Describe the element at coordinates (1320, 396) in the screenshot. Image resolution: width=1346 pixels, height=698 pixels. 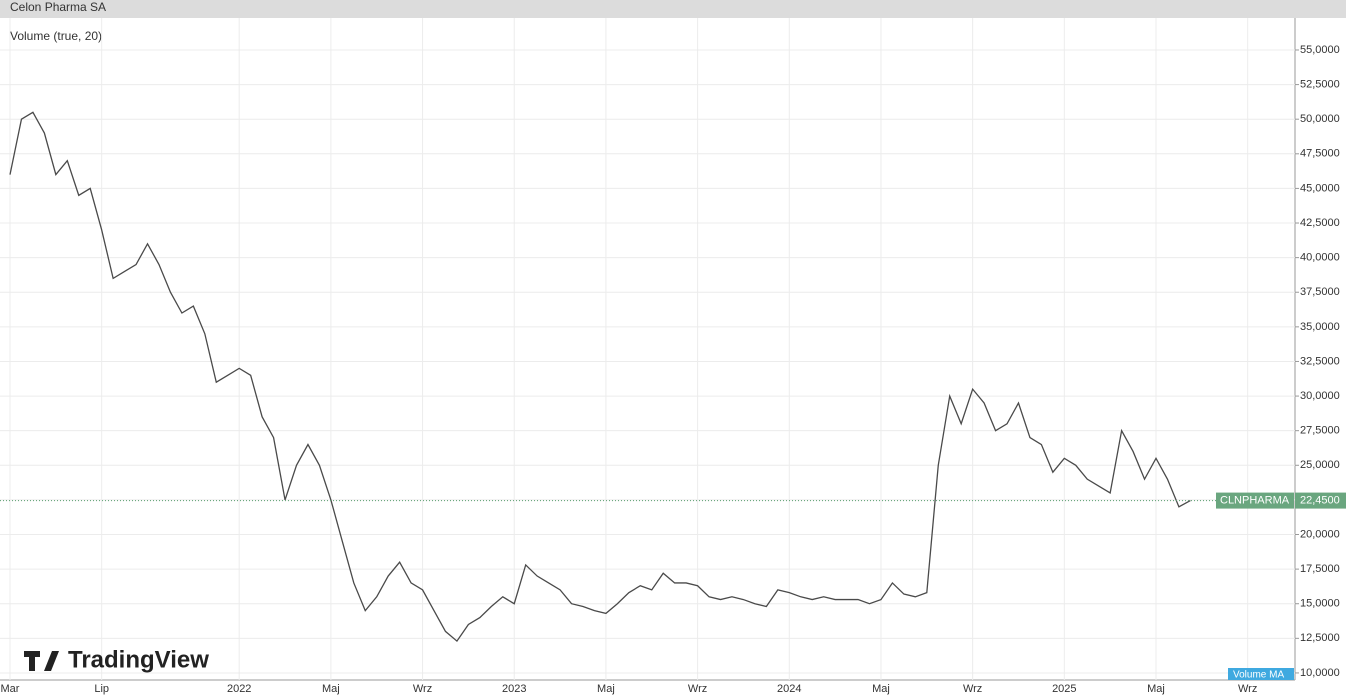
I see `y-tick-label: 30,0000` at that location.